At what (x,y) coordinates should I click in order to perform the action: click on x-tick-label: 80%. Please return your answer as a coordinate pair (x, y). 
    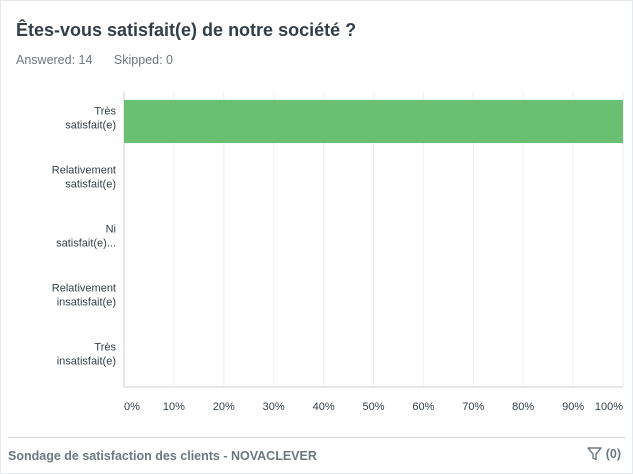
    Looking at the image, I should click on (523, 407).